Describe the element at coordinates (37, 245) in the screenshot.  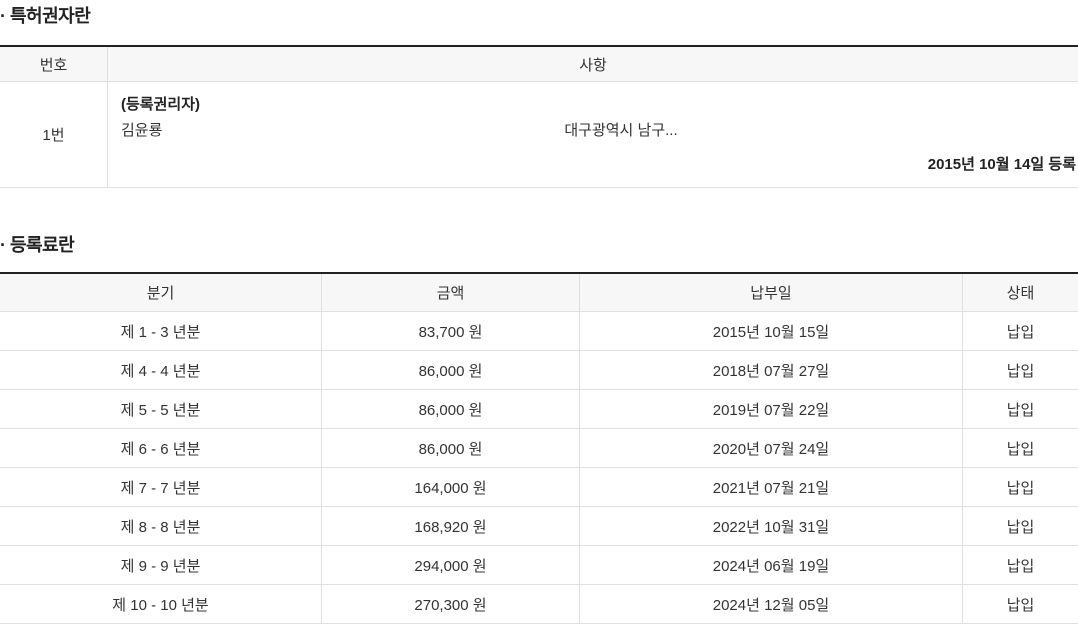
I see `registration-fee-section-title: · 등록료란` at that location.